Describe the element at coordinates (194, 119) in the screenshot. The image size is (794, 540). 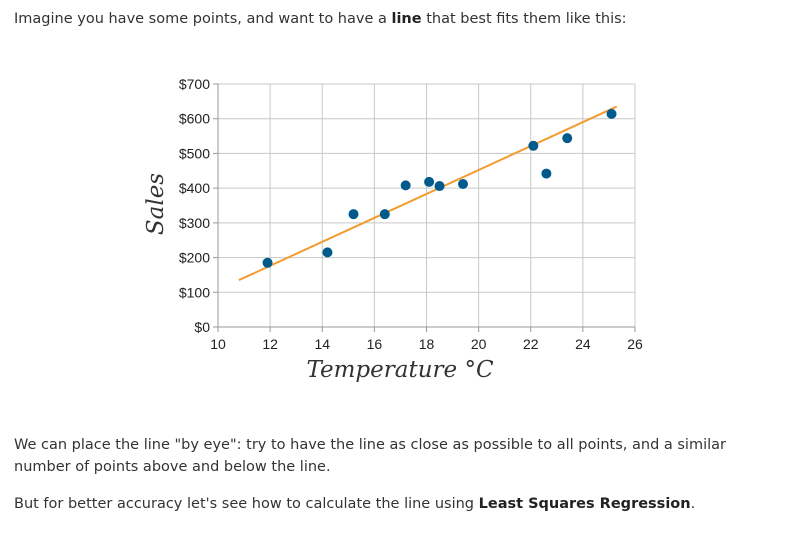
I see `y-tick-label: $600` at that location.